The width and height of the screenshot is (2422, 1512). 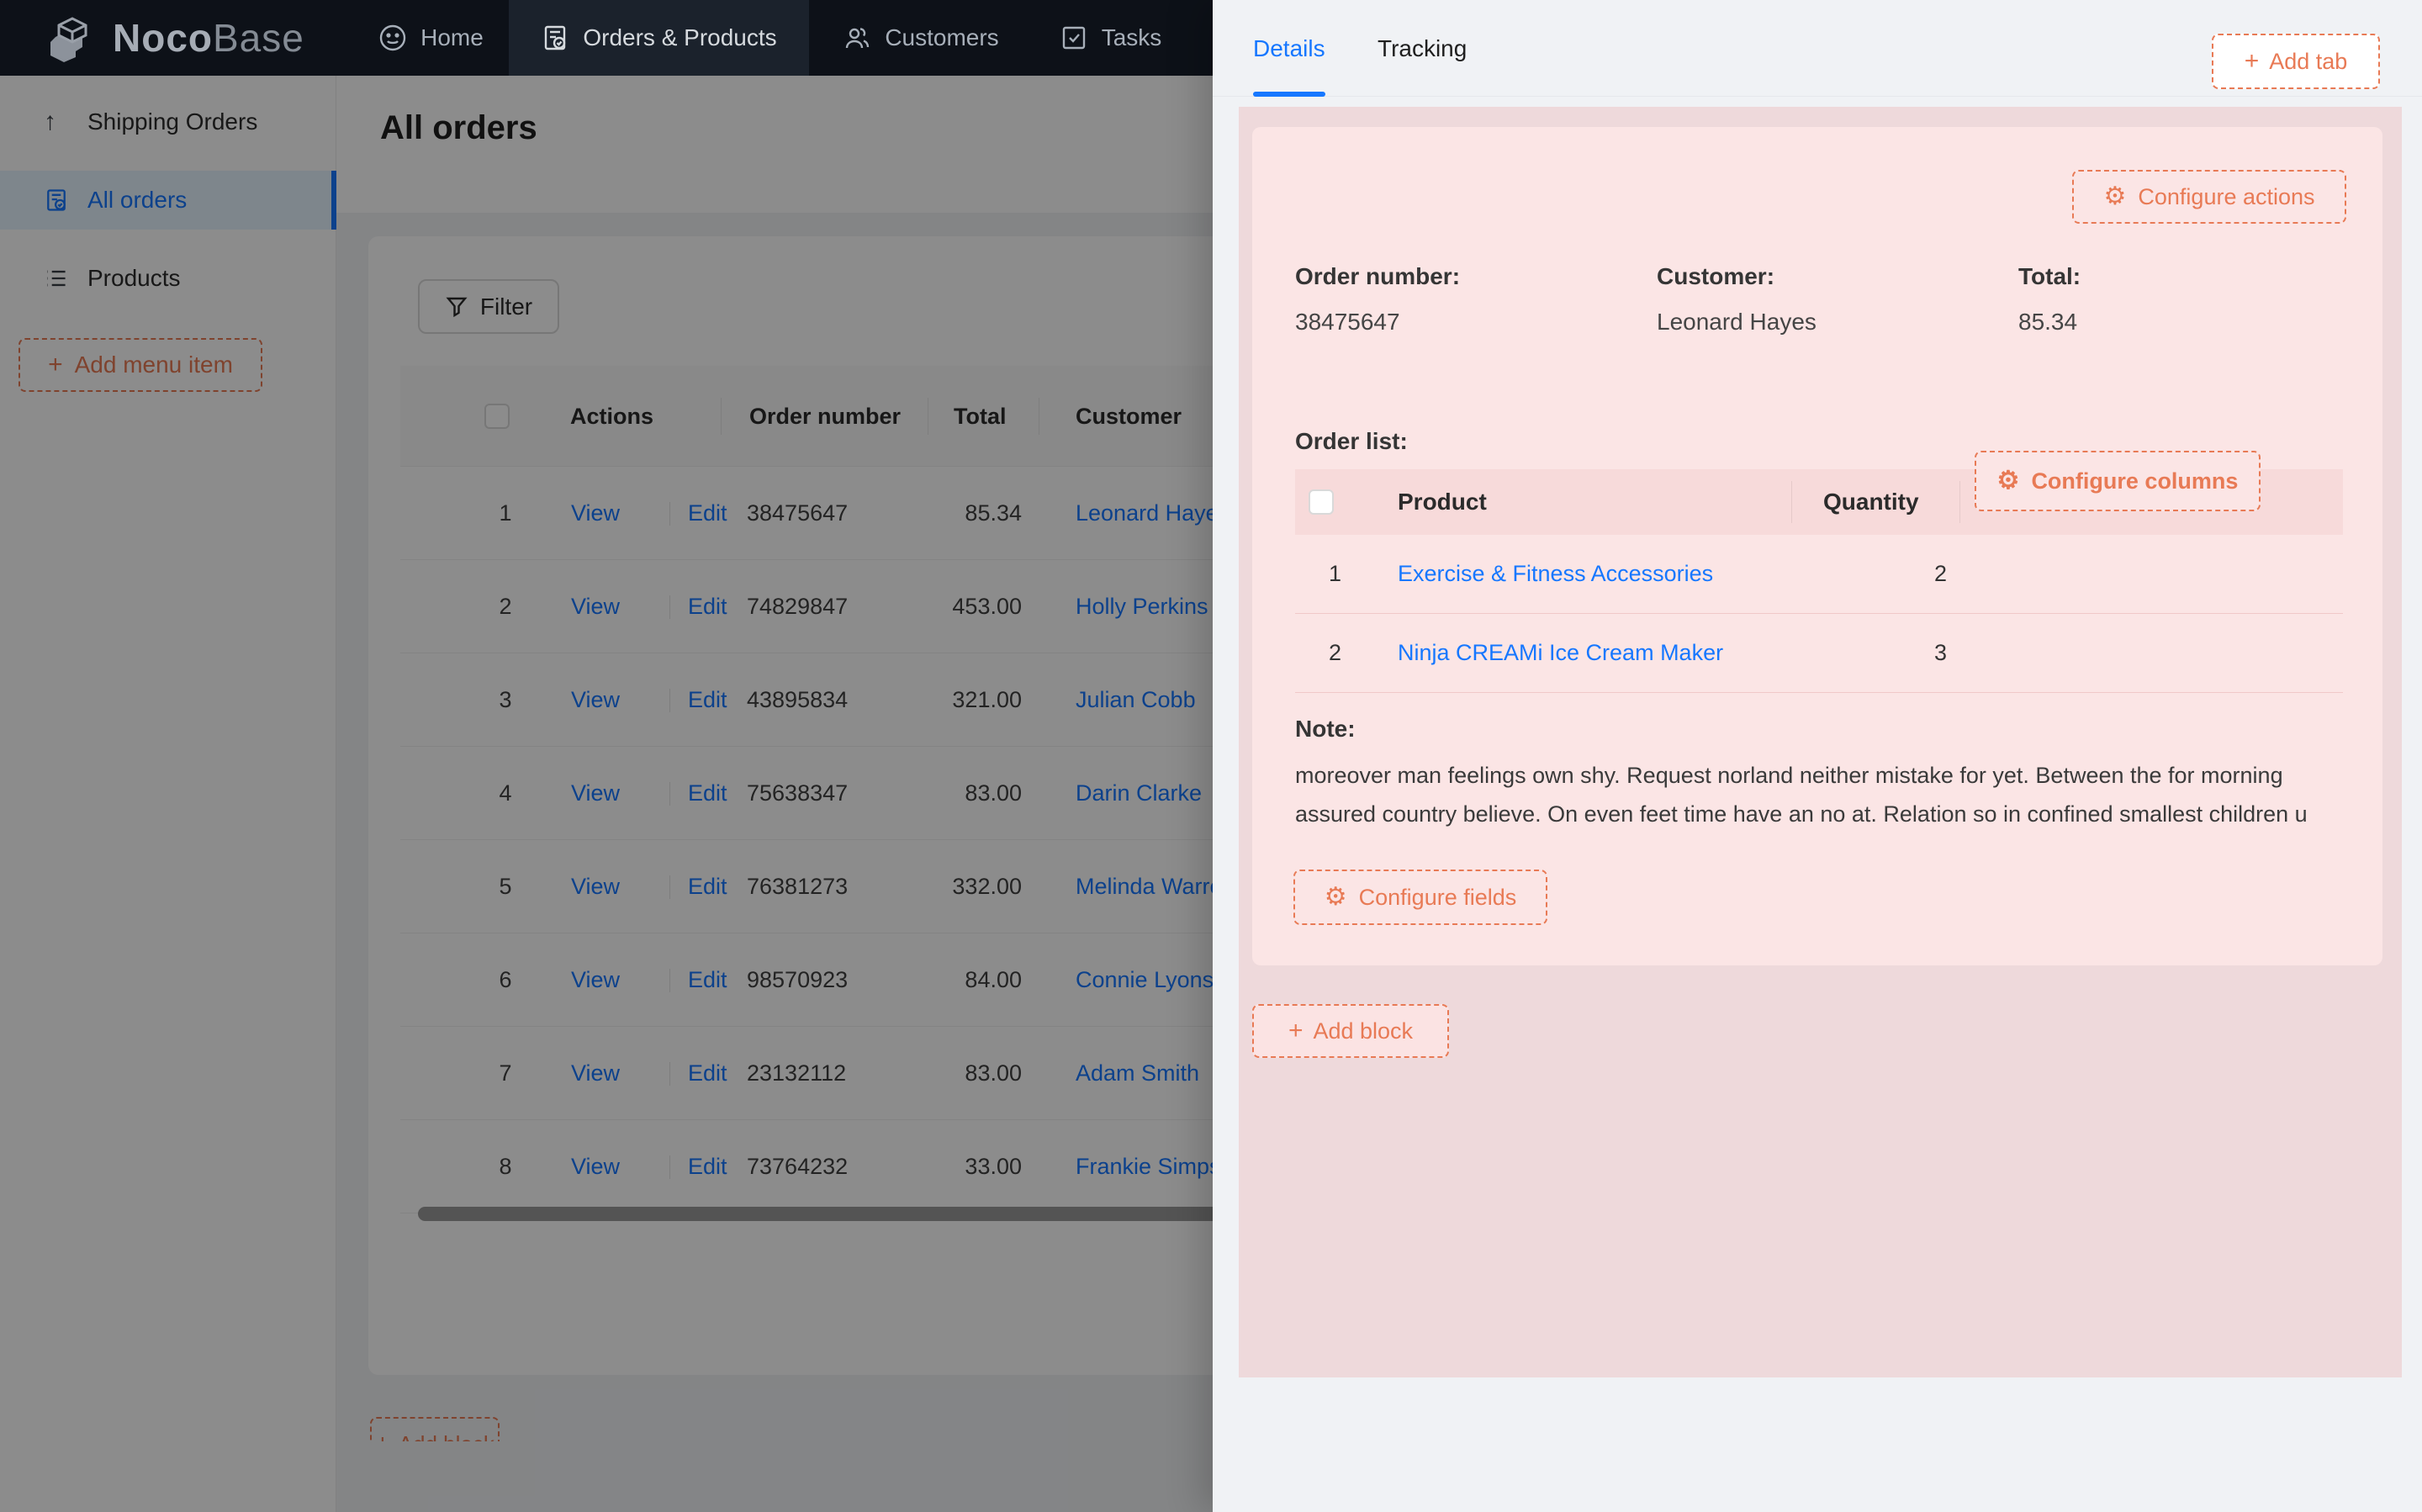 I want to click on configure-fields-button: ⚙ Configure fields, so click(x=1420, y=897).